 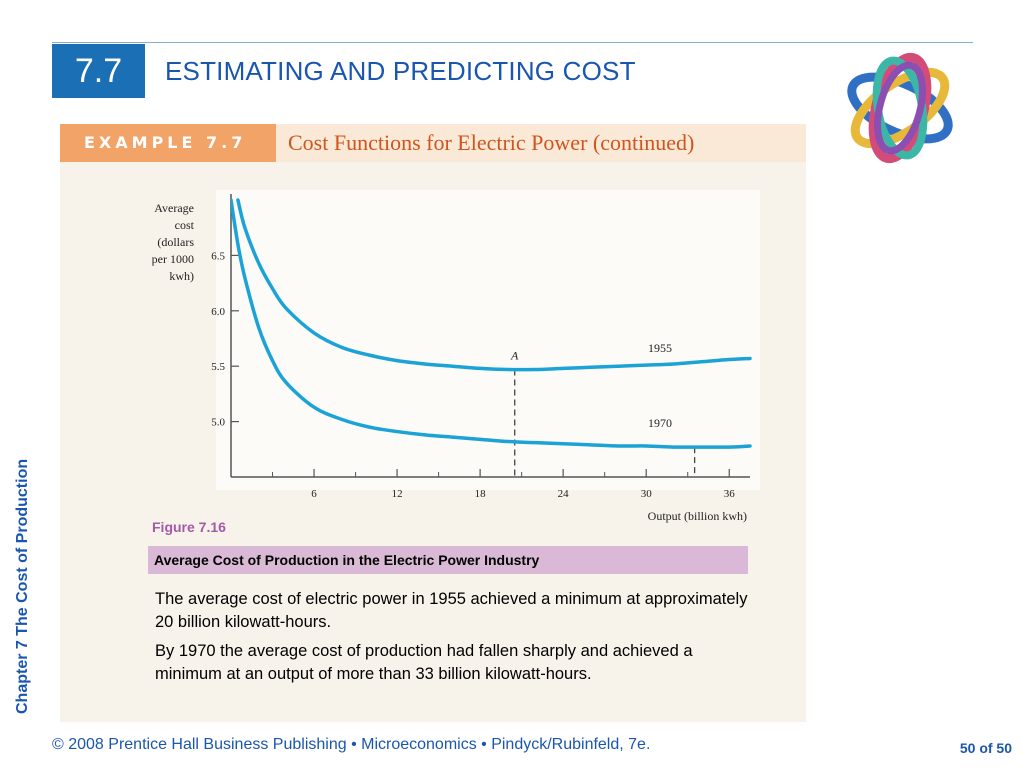 What do you see at coordinates (900, 108) in the screenshot?
I see `rings-logo-icon` at bounding box center [900, 108].